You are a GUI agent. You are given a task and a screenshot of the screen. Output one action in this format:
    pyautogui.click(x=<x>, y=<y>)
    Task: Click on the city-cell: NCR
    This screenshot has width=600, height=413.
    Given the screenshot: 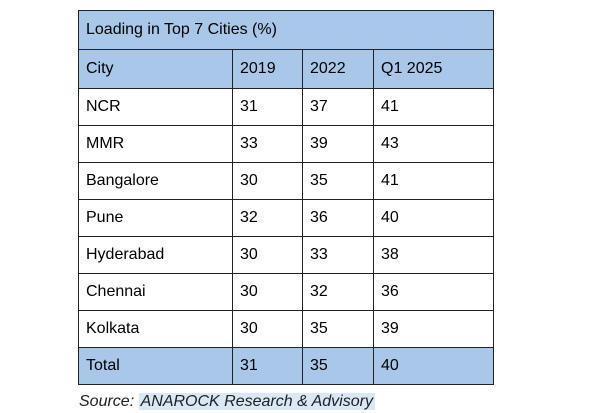 What is the action you would take?
    pyautogui.click(x=155, y=107)
    